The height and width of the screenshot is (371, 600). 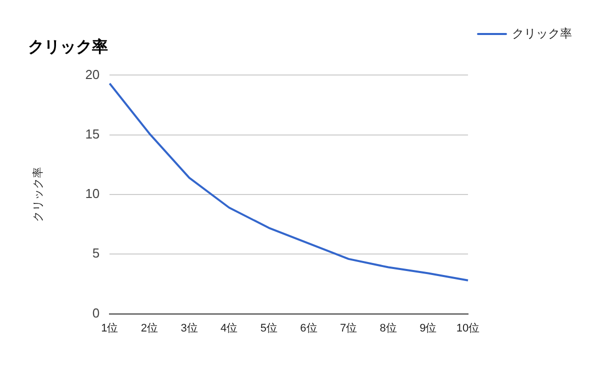 I want to click on x-tick-label: 1位, so click(x=109, y=328).